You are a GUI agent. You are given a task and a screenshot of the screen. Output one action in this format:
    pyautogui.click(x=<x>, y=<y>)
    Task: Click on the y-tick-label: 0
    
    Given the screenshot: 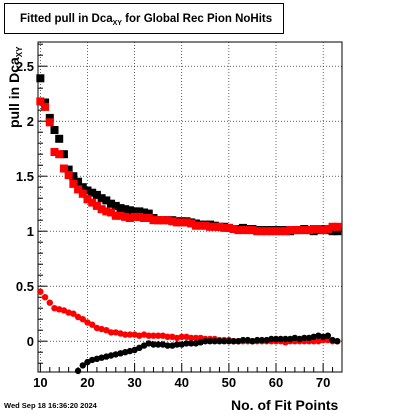 What is the action you would take?
    pyautogui.click(x=30, y=341)
    